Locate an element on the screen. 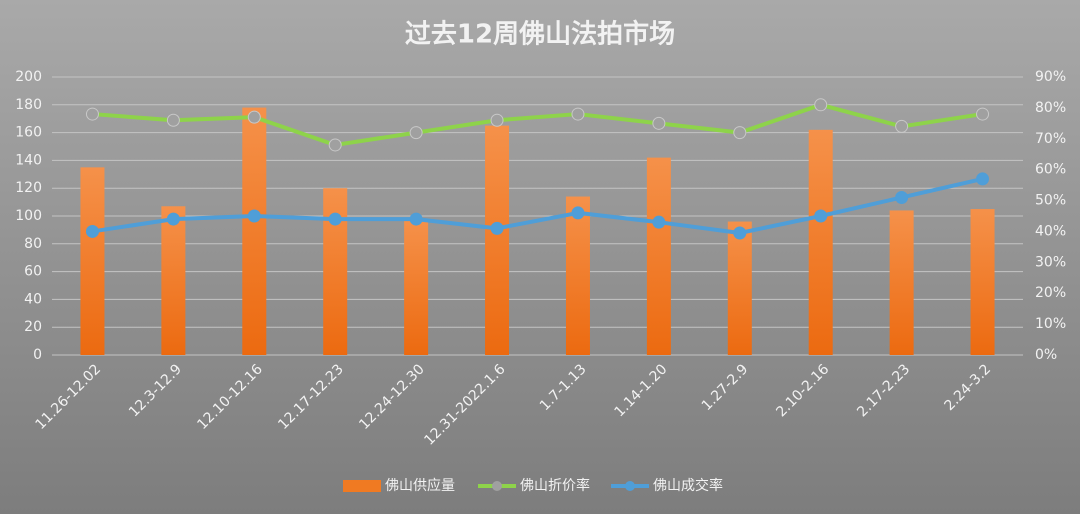 Image resolution: width=1080 pixels, height=514 pixels. y-tick-label: 20 is located at coordinates (33, 327).